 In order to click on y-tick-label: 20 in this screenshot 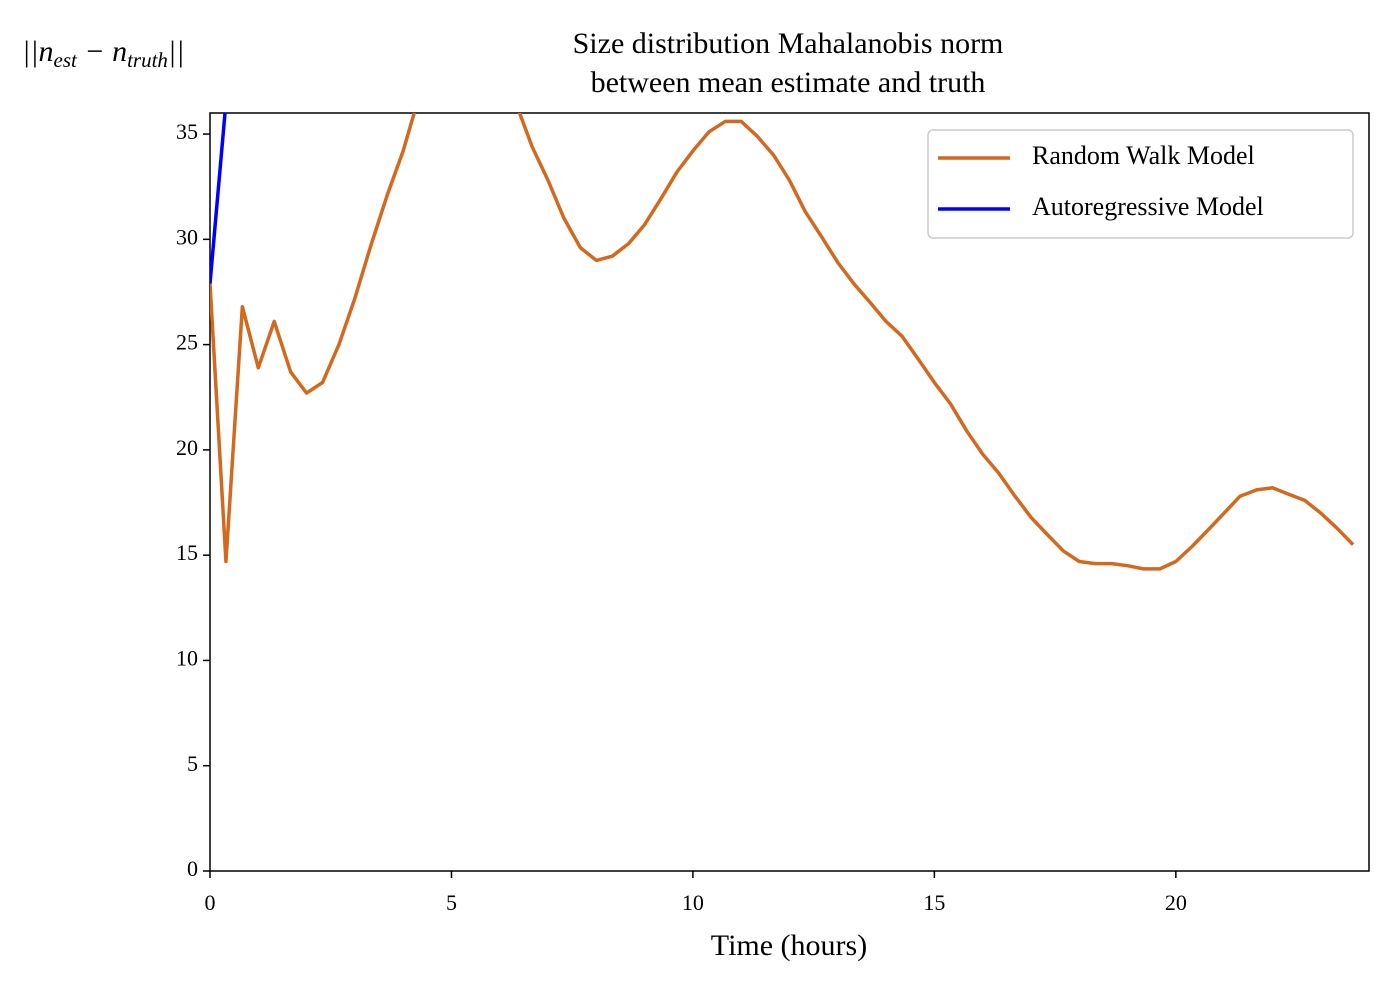, I will do `click(187, 447)`.